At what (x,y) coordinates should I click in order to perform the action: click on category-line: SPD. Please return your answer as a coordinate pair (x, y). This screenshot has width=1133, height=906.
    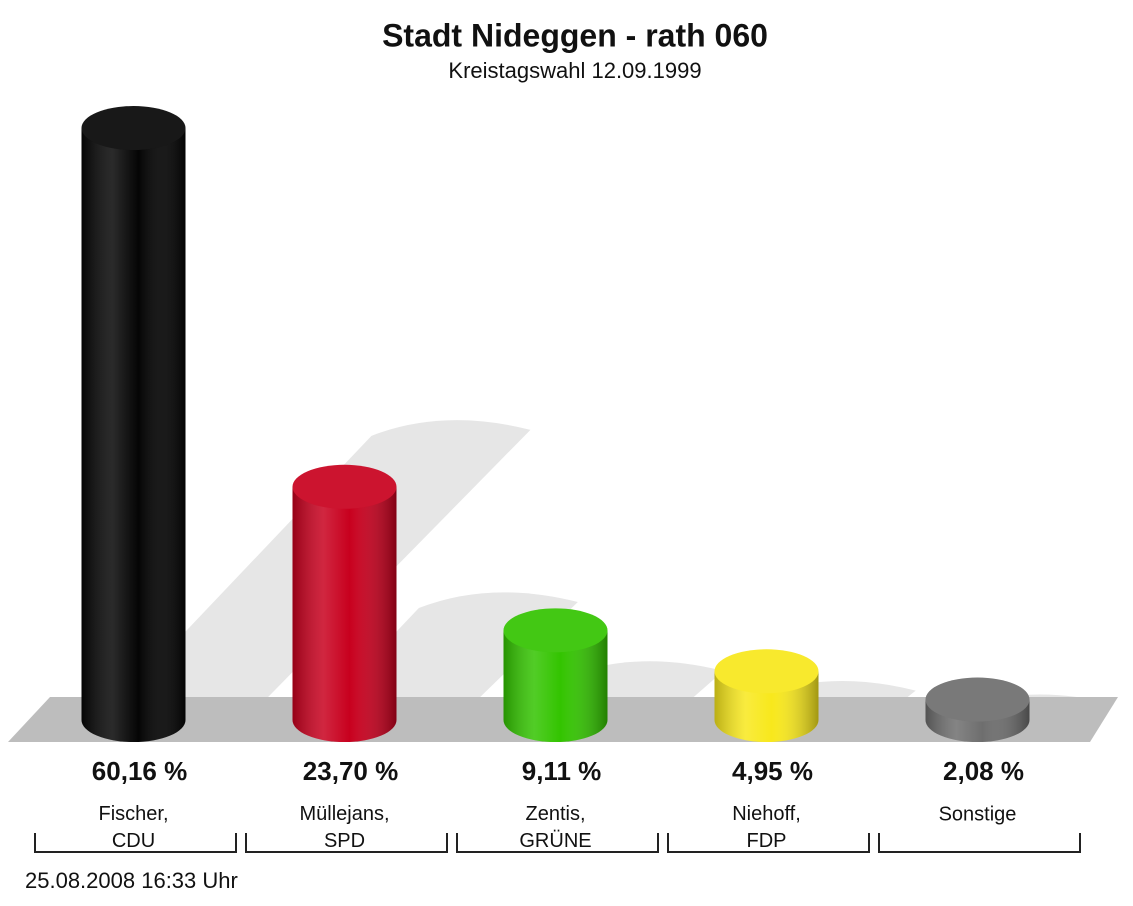
    Looking at the image, I should click on (344, 841).